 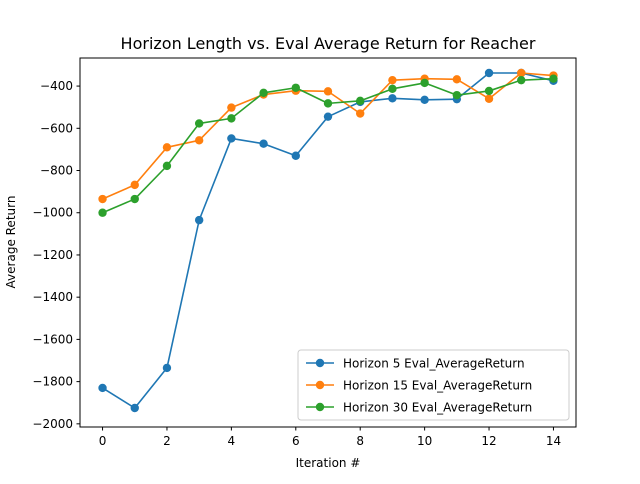 I want to click on x-tick-label: 10, so click(x=424, y=441).